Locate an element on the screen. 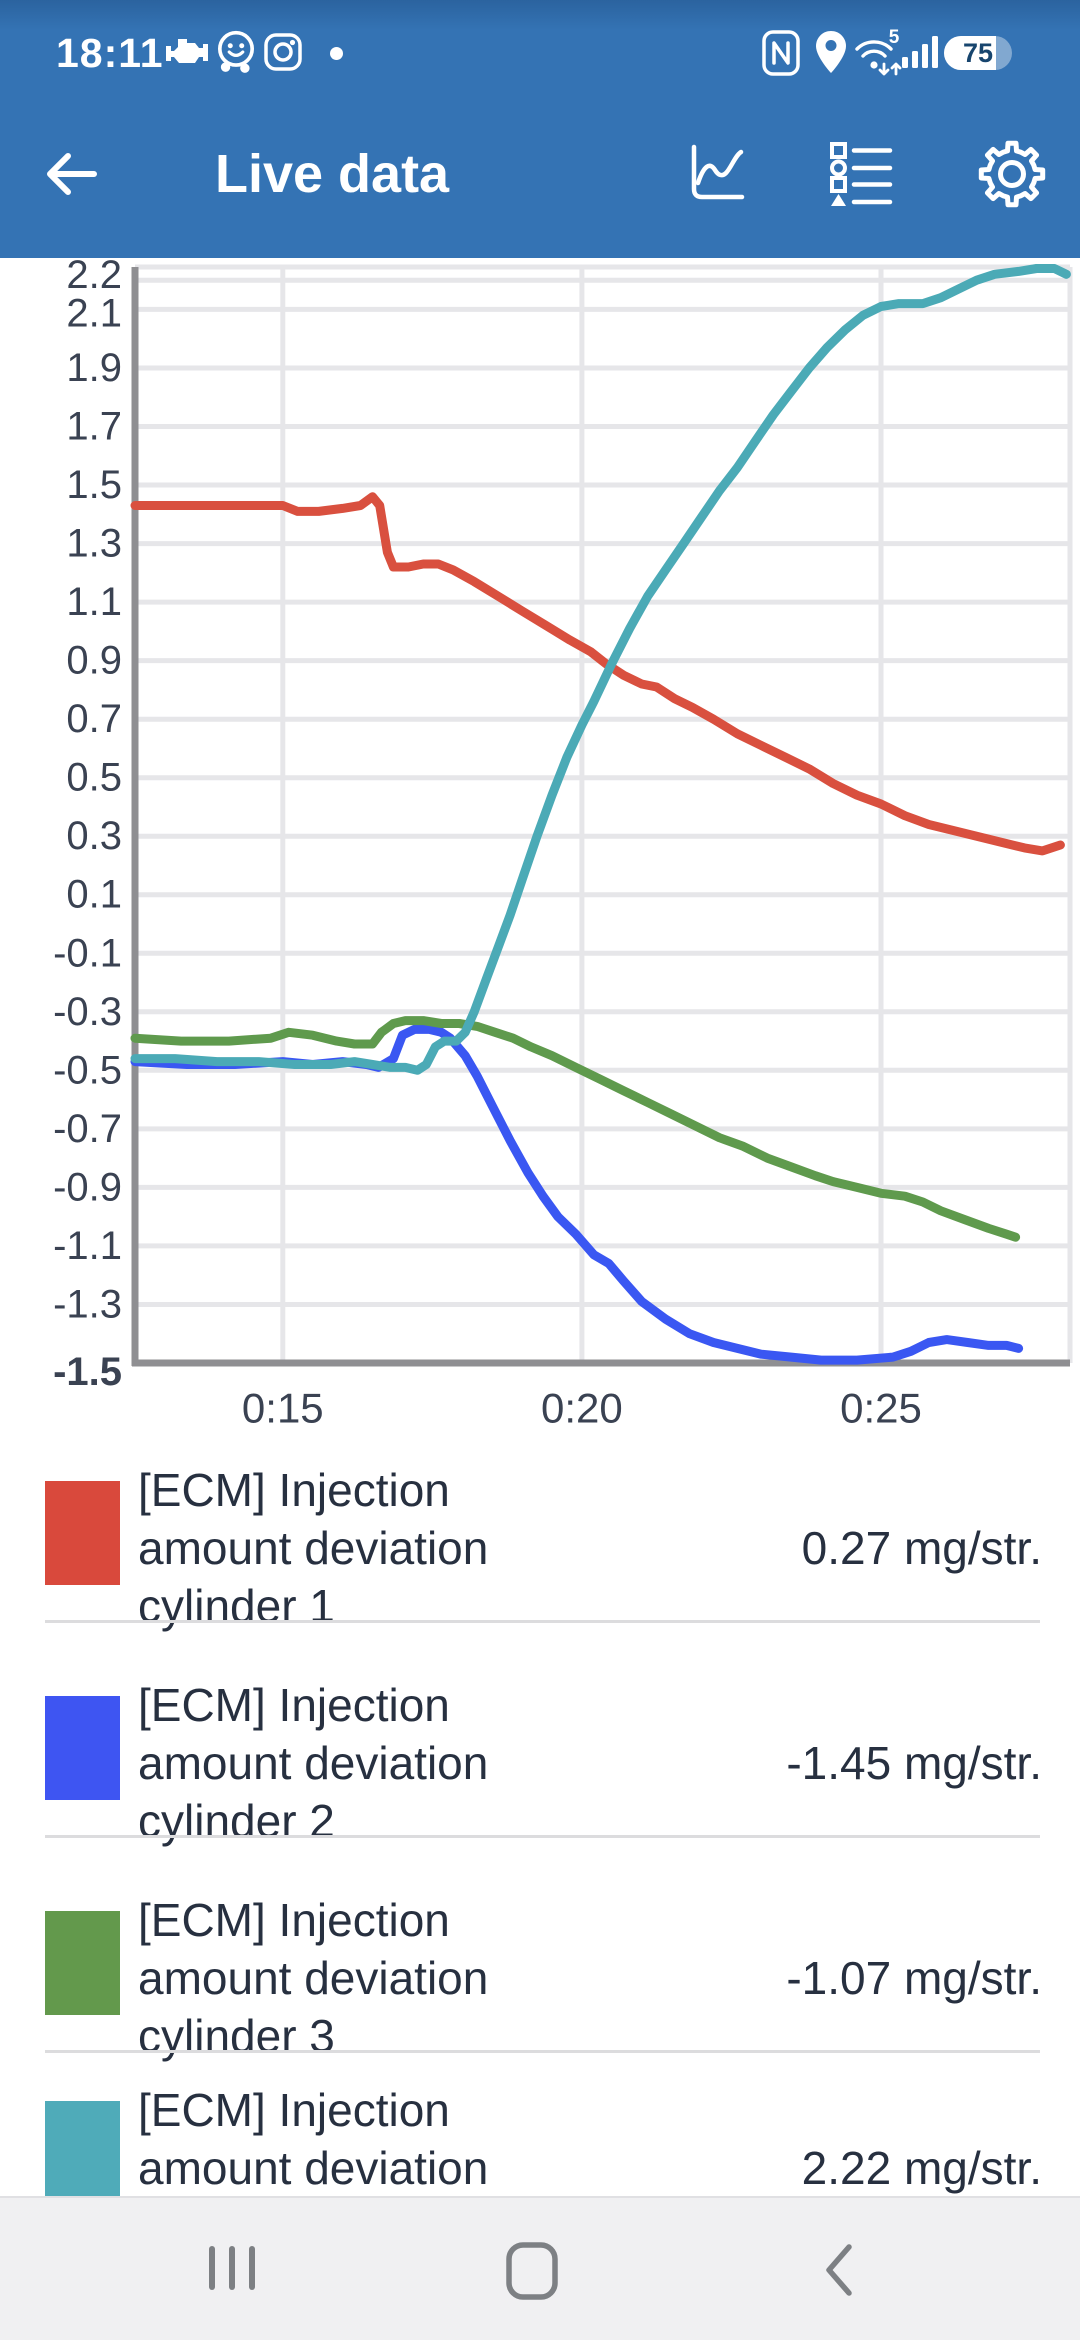 The width and height of the screenshot is (1080, 2340). y-tick-label: 2.2 is located at coordinates (94, 275).